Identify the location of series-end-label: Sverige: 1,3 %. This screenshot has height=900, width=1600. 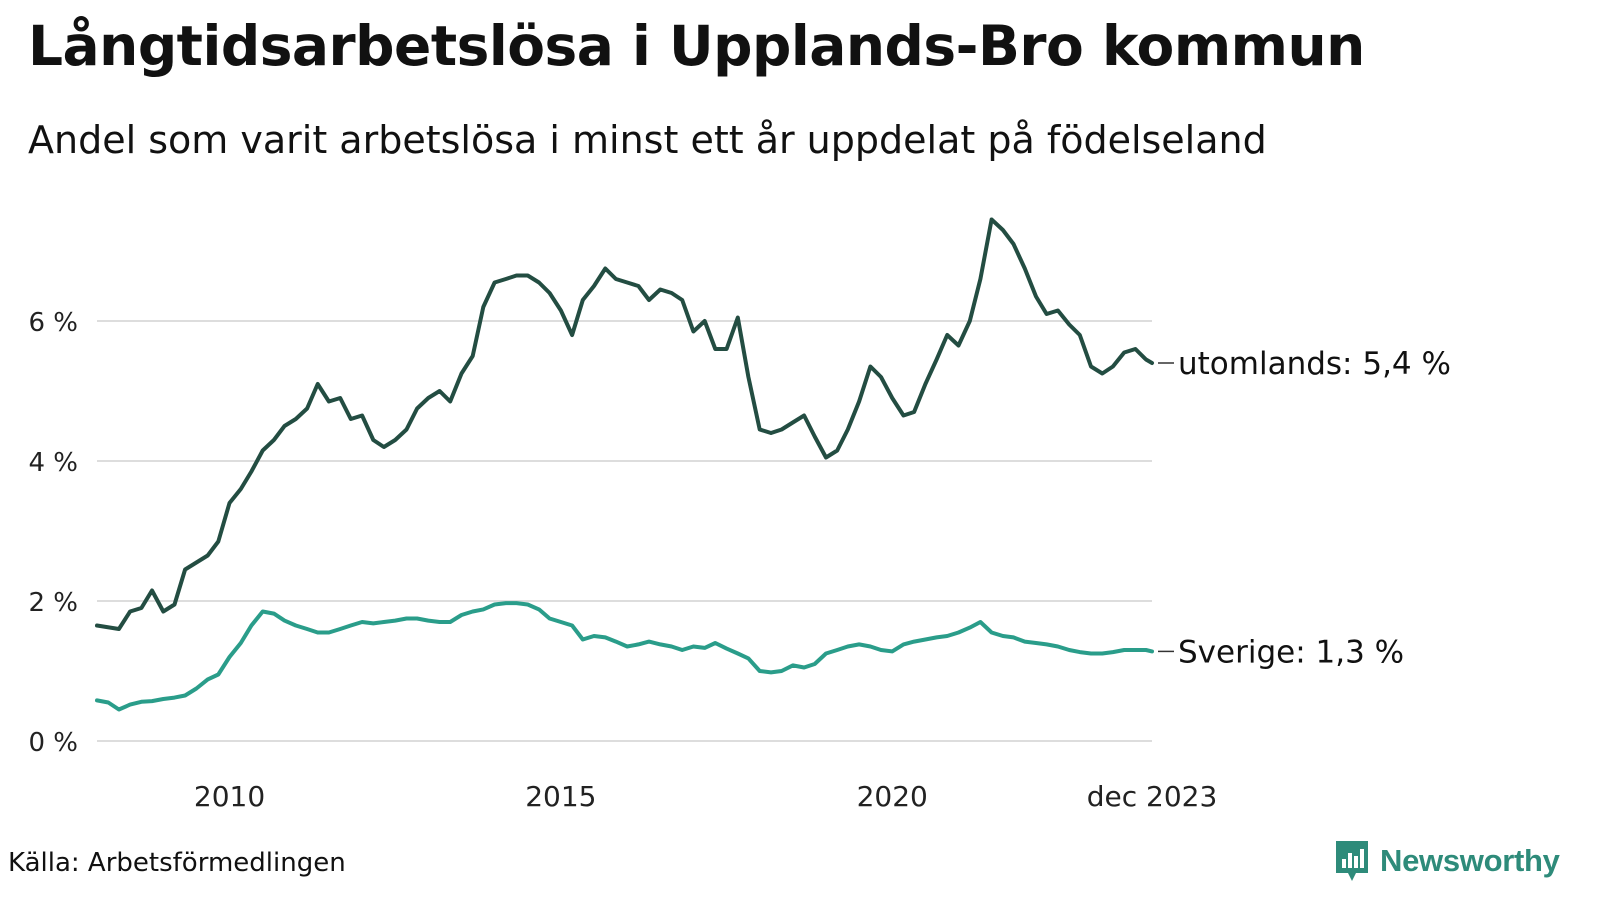
(1291, 652).